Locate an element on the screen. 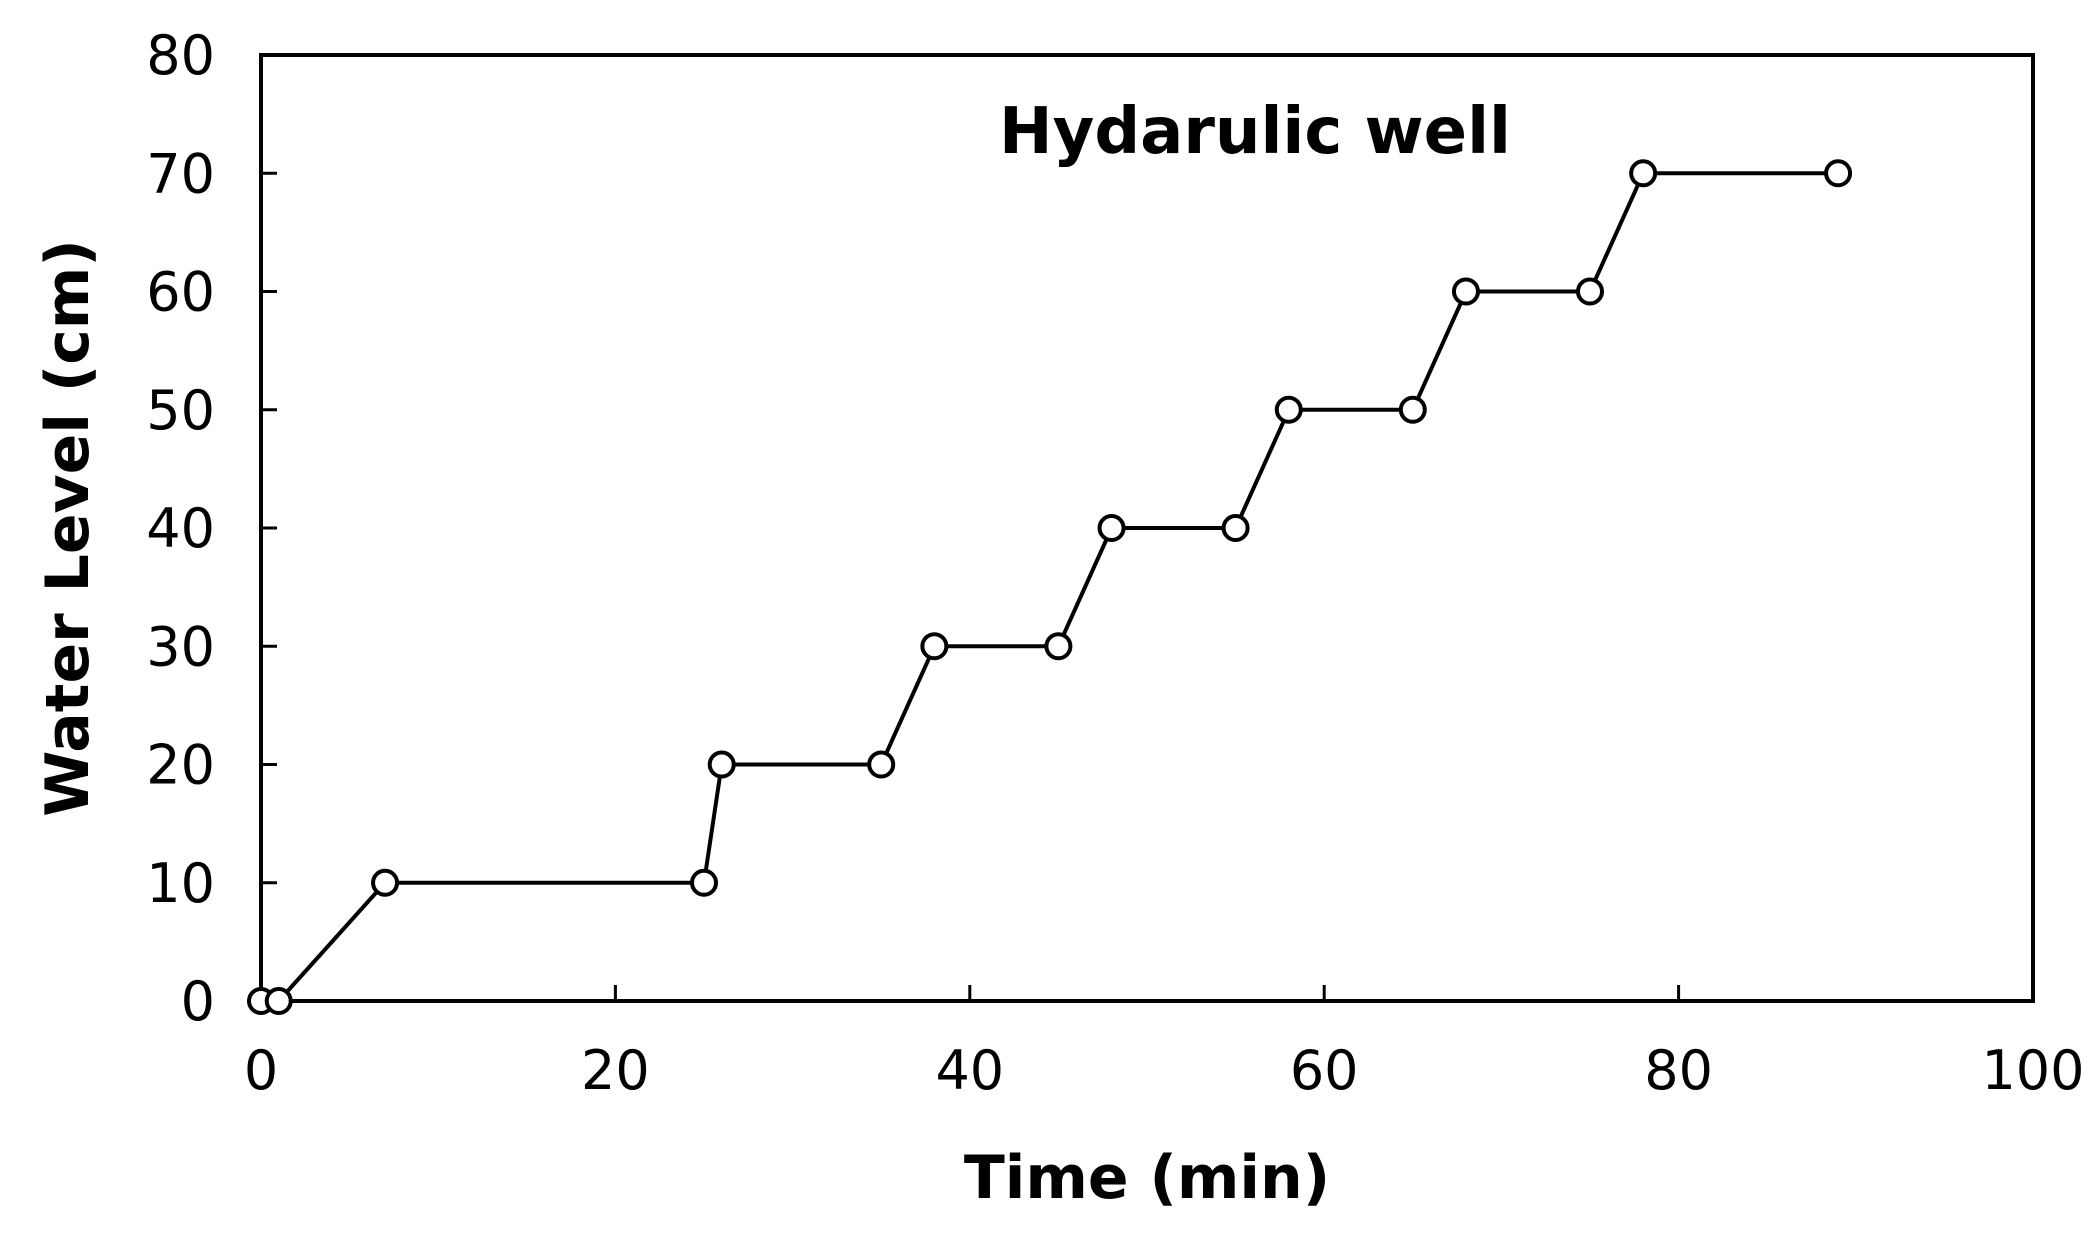 Image resolution: width=2098 pixels, height=1235 pixels. y-tick-label: 30 is located at coordinates (180, 646).